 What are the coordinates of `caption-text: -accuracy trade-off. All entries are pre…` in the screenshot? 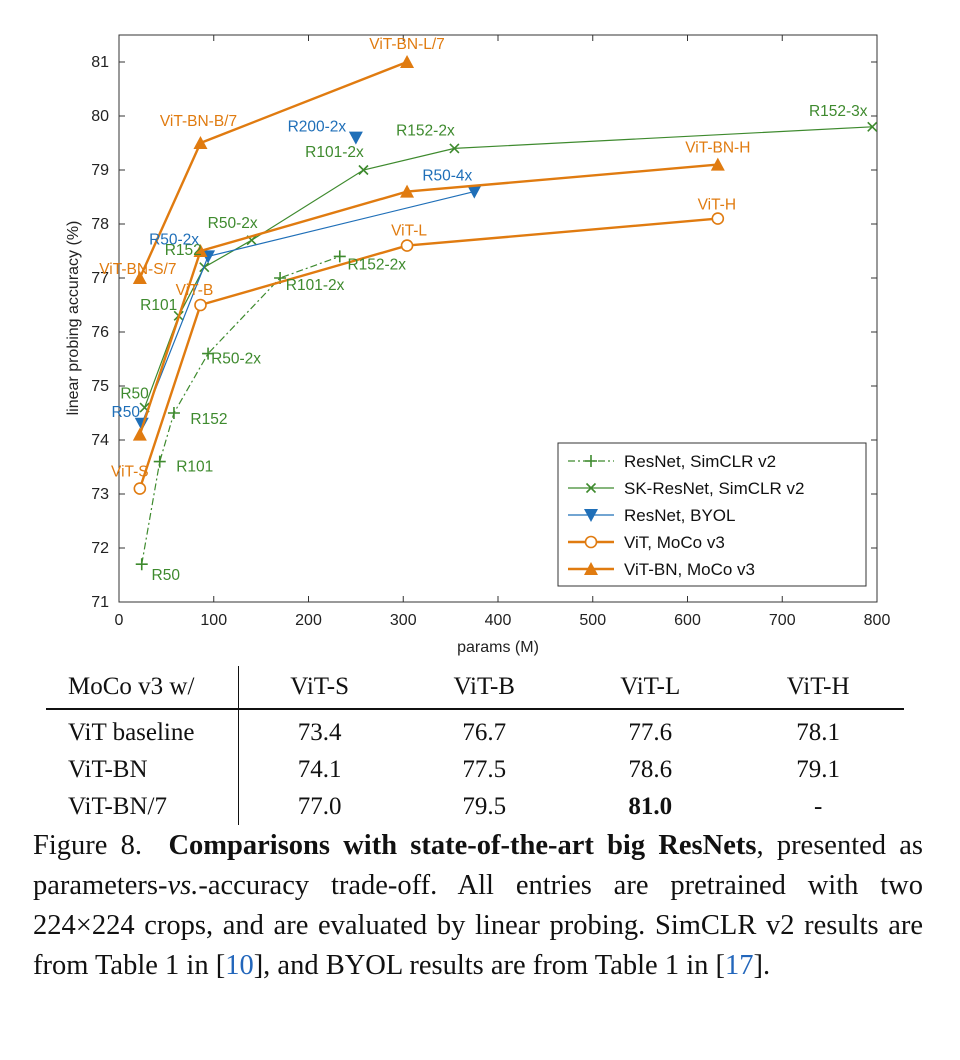 It's located at (478, 925).